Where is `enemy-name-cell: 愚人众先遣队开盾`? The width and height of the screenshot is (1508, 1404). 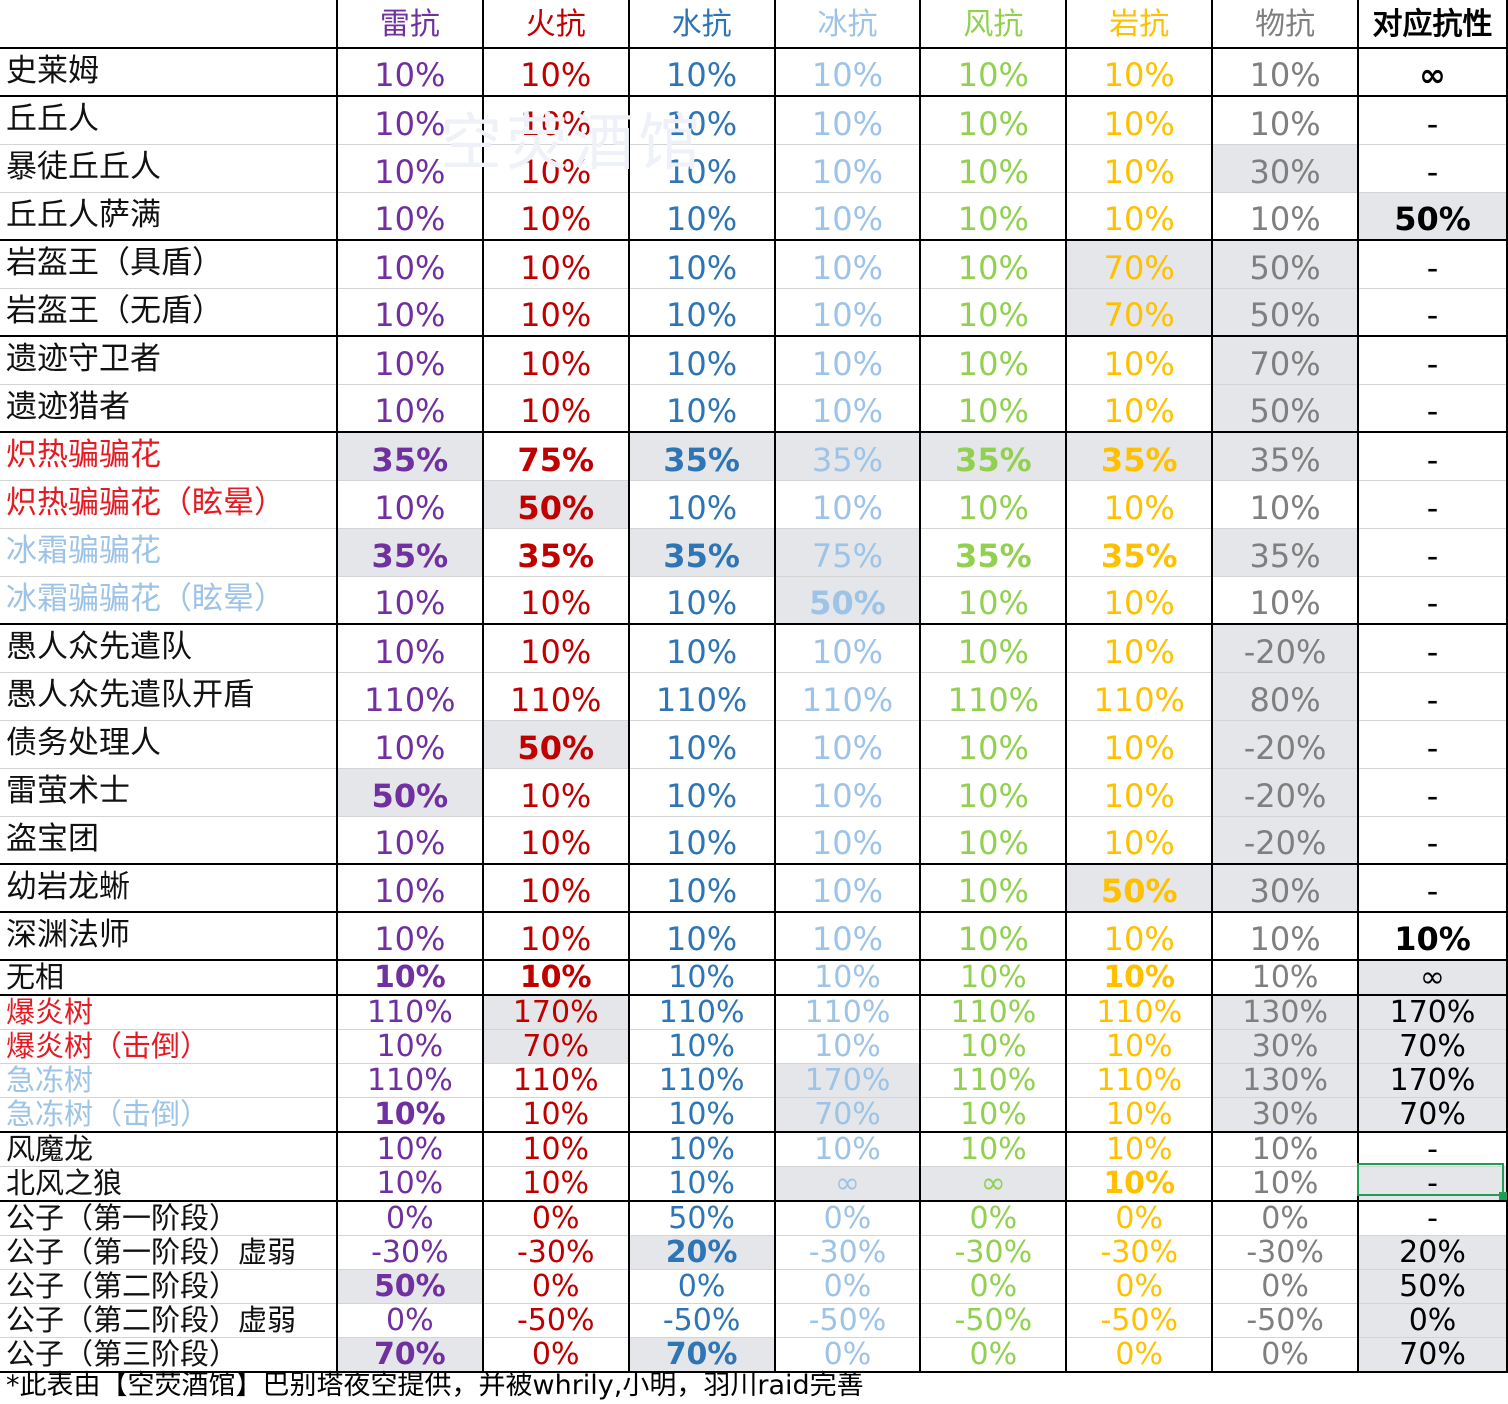
enemy-name-cell: 愚人众先遣队开盾 is located at coordinates (168, 696).